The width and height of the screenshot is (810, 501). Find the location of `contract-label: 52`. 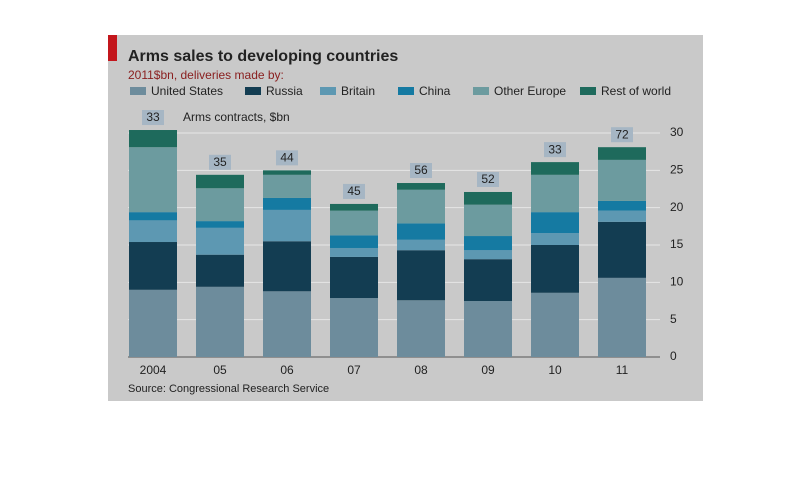

contract-label: 52 is located at coordinates (488, 179).